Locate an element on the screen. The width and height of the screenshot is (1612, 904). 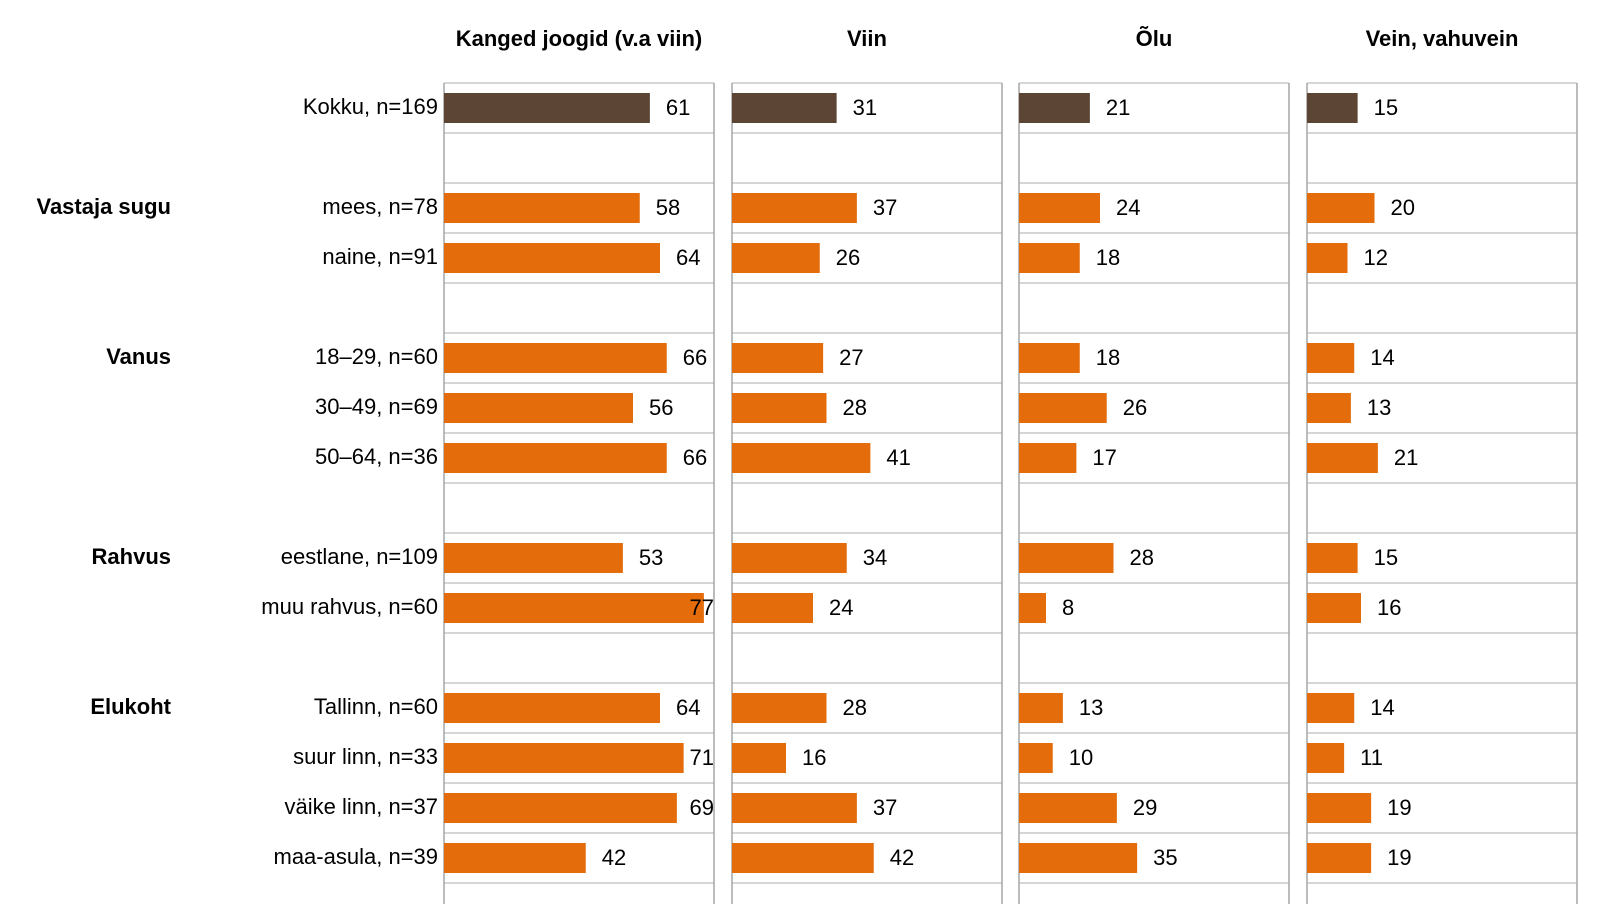
category-label: suur linn, n=33 is located at coordinates (365, 756).